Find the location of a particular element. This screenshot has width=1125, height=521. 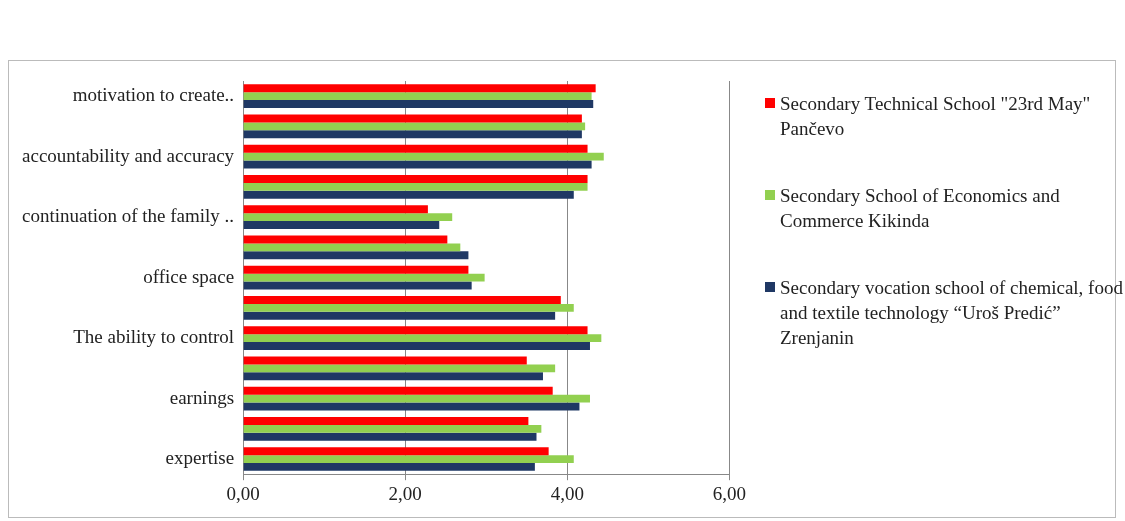

y-tick-label: motivation to create.. is located at coordinates (153, 95).